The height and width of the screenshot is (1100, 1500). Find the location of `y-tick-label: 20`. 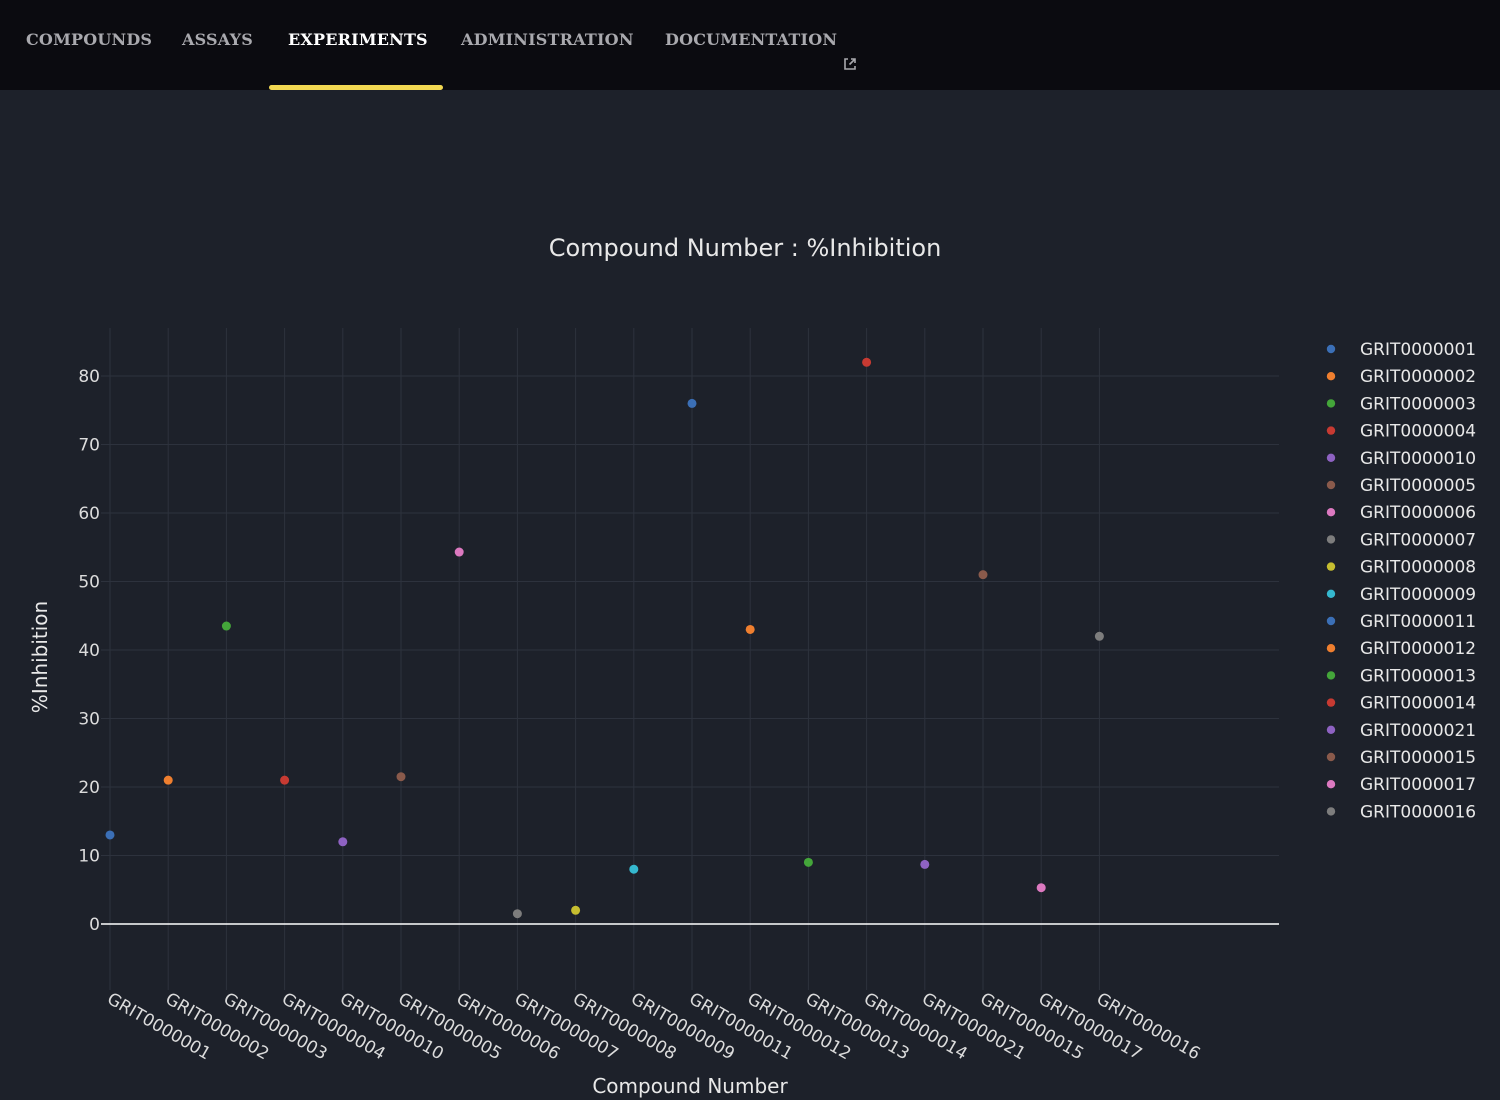

y-tick-label: 20 is located at coordinates (89, 788).